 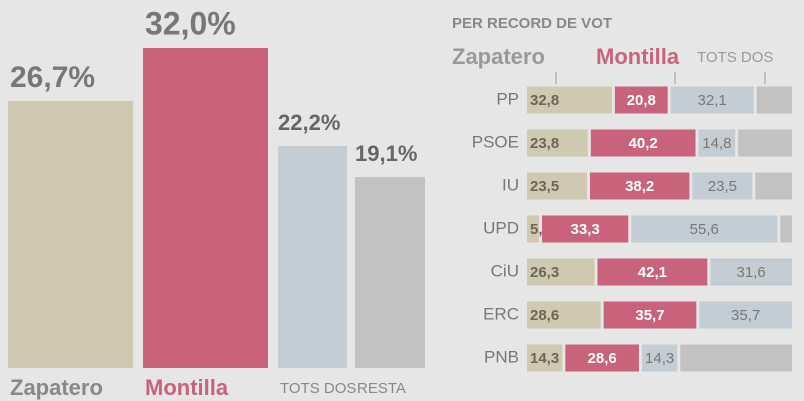 I want to click on y-tick-label: UPD, so click(x=501, y=227).